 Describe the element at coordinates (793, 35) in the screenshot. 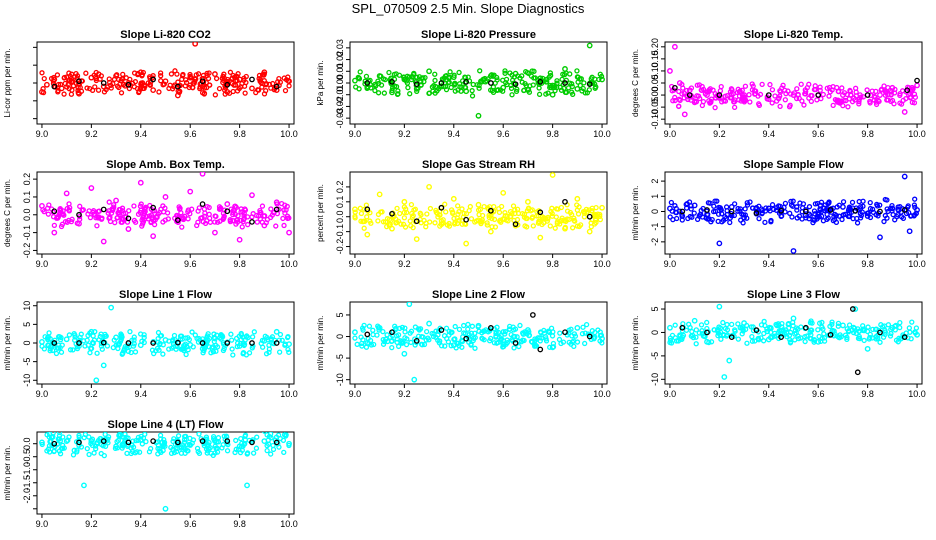

I see `panel-title: Slope Li-820 Temp.` at that location.